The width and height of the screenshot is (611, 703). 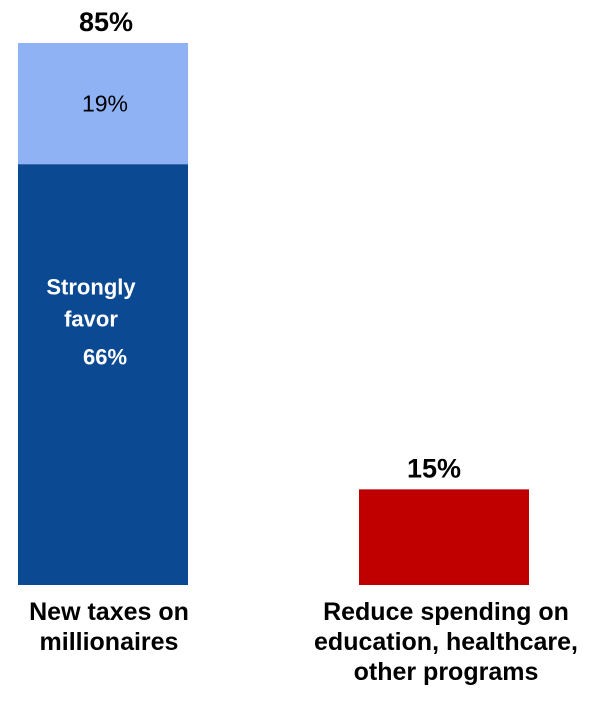 I want to click on bar-total-label-0: 85%, so click(x=106, y=22).